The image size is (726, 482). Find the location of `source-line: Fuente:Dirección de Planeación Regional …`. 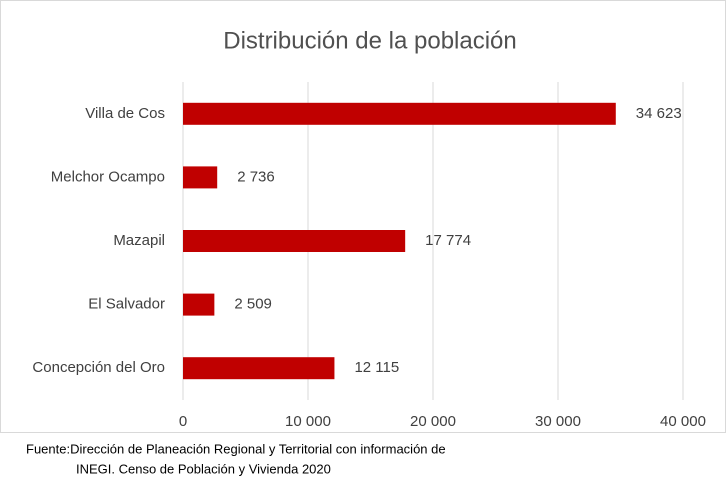

source-line: Fuente:Dirección de Planeación Regional … is located at coordinates (236, 448).